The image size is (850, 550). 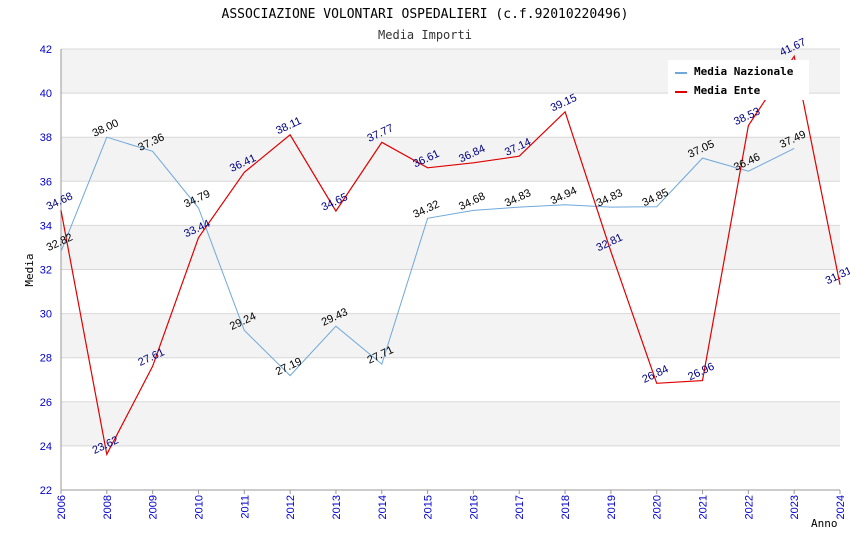 What do you see at coordinates (46, 315) in the screenshot?
I see `y-tick-label: 30` at bounding box center [46, 315].